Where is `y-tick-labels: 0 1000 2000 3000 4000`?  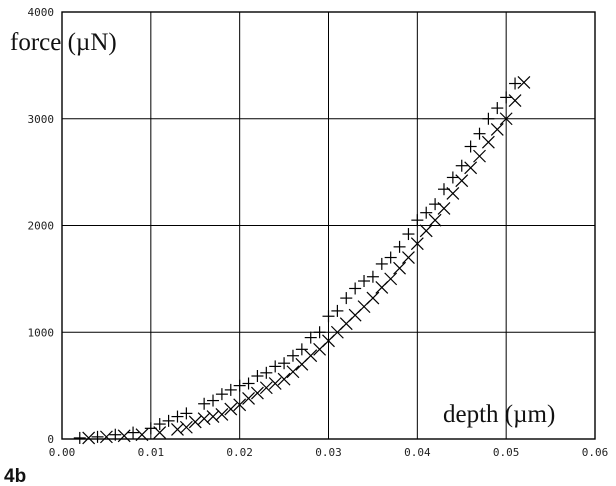 y-tick-labels: 0 1000 2000 3000 4000 is located at coordinates (41, 226).